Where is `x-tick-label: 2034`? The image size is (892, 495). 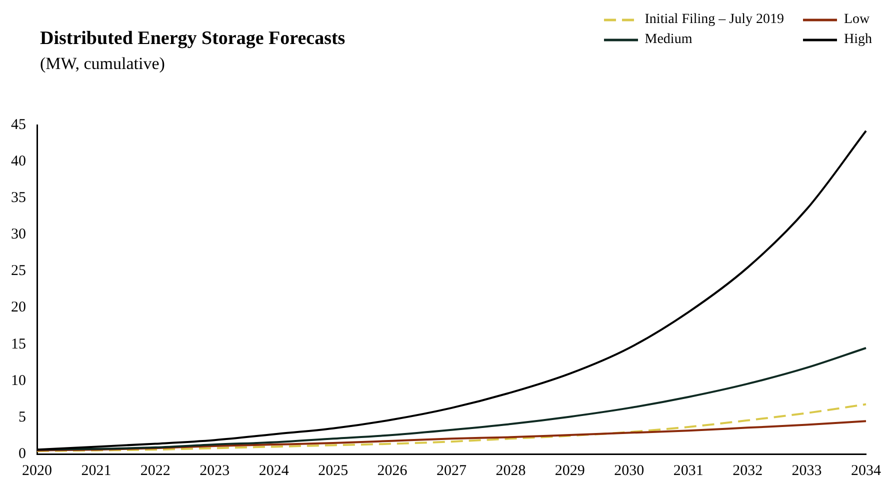
x-tick-label: 2034 is located at coordinates (866, 470).